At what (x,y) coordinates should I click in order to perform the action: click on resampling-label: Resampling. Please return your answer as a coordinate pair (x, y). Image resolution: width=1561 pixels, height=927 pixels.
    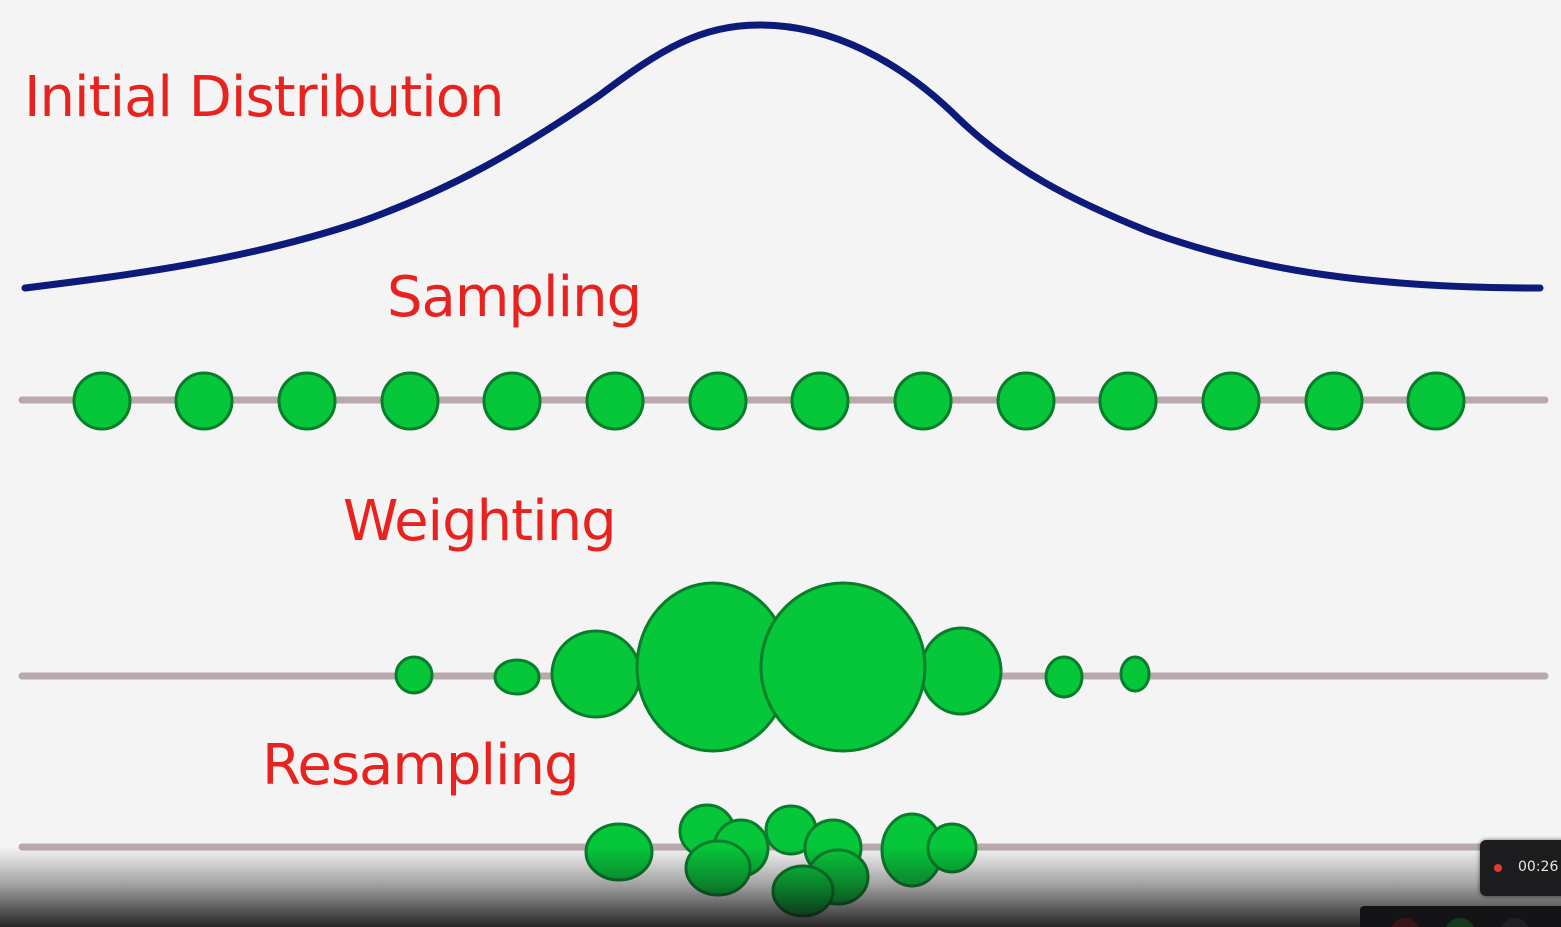
    Looking at the image, I should click on (421, 765).